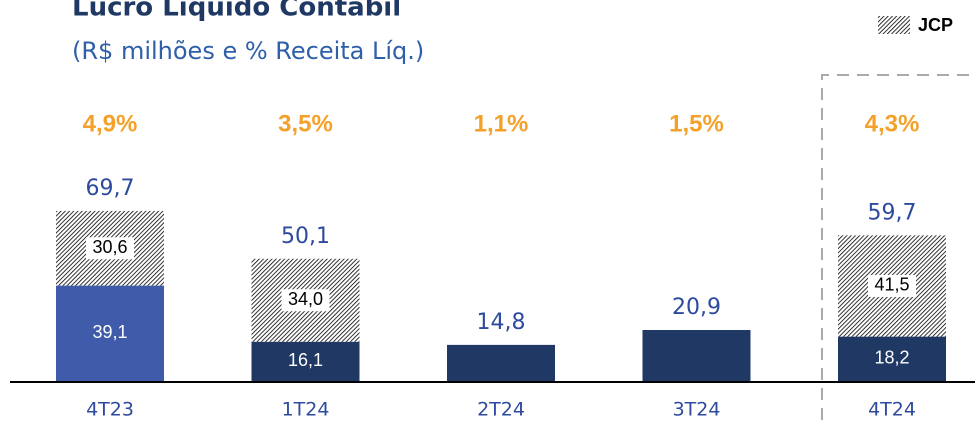  What do you see at coordinates (305, 236) in the screenshot?
I see `total-label: 50,1` at bounding box center [305, 236].